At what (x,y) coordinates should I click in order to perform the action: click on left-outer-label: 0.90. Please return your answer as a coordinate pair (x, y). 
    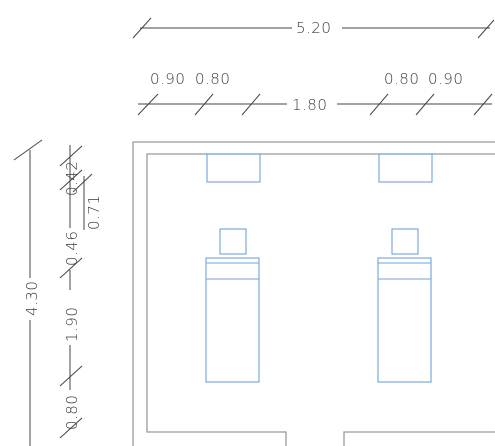
    Looking at the image, I should click on (167, 79).